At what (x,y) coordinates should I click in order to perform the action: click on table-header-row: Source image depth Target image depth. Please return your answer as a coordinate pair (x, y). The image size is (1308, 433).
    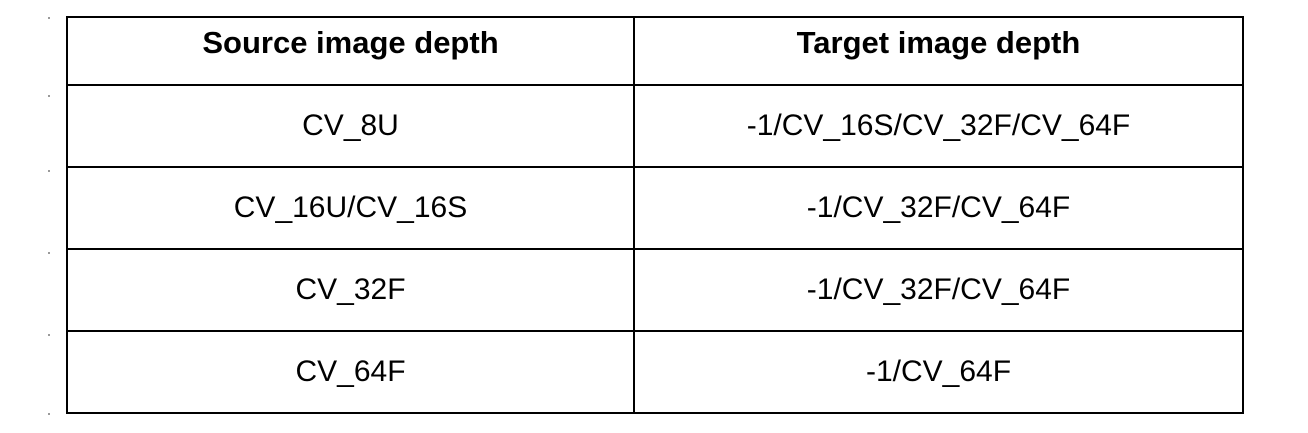
    Looking at the image, I should click on (655, 51).